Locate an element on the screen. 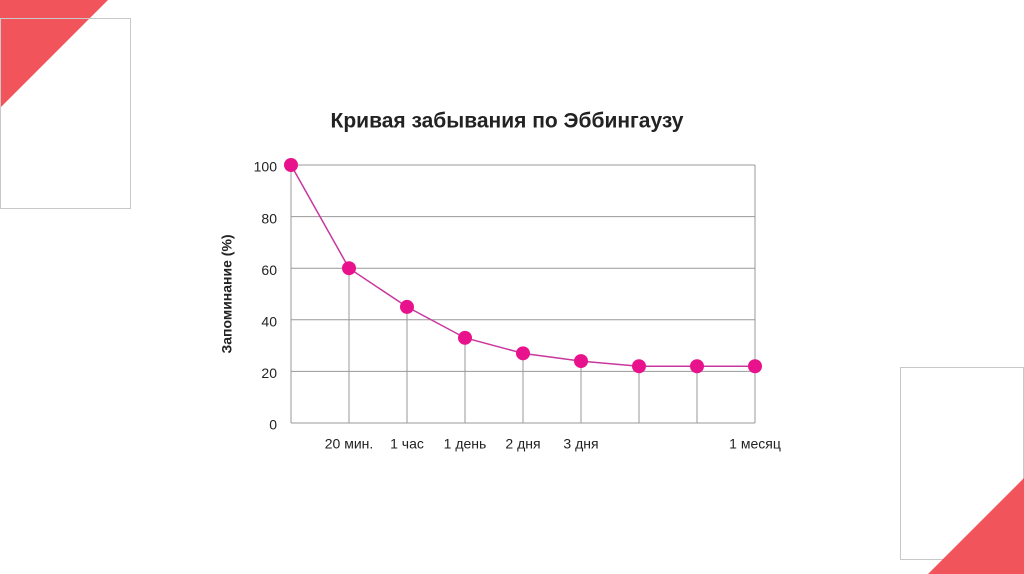 This screenshot has height=574, width=1024. x-tick-label: 1 месяц is located at coordinates (755, 444).